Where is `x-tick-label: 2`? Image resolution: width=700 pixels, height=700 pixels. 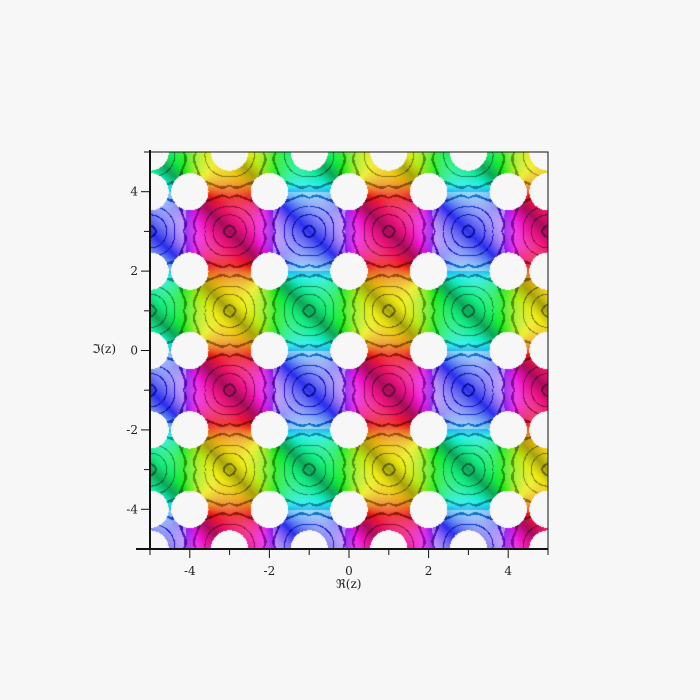 x-tick-label: 2 is located at coordinates (429, 571).